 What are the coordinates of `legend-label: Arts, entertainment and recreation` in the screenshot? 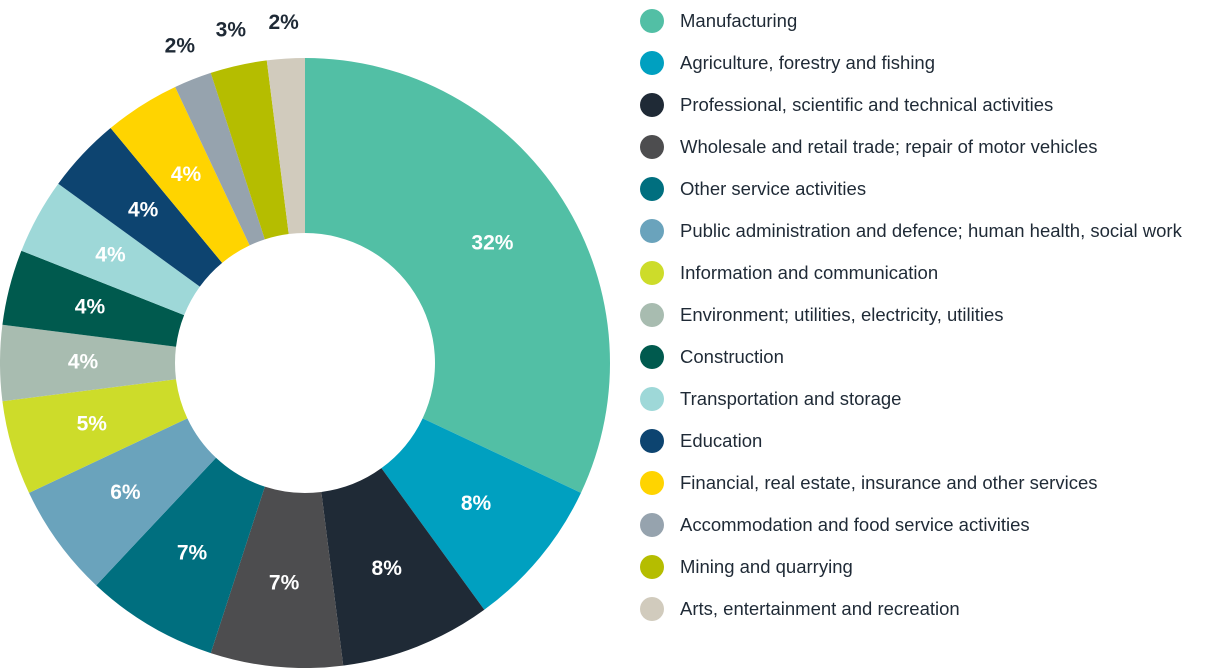 It's located at (820, 608).